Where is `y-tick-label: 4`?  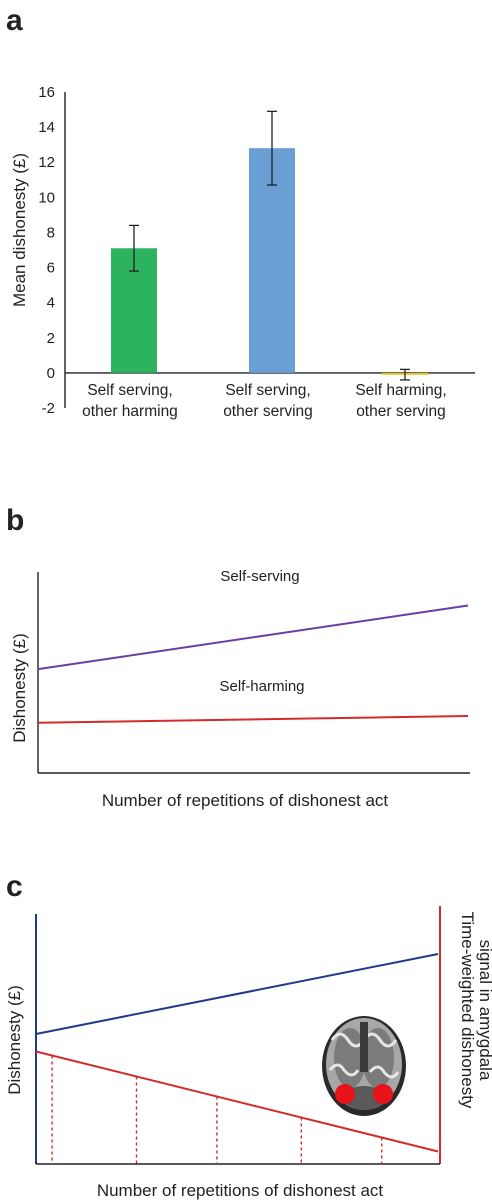
y-tick-label: 4 is located at coordinates (51, 303).